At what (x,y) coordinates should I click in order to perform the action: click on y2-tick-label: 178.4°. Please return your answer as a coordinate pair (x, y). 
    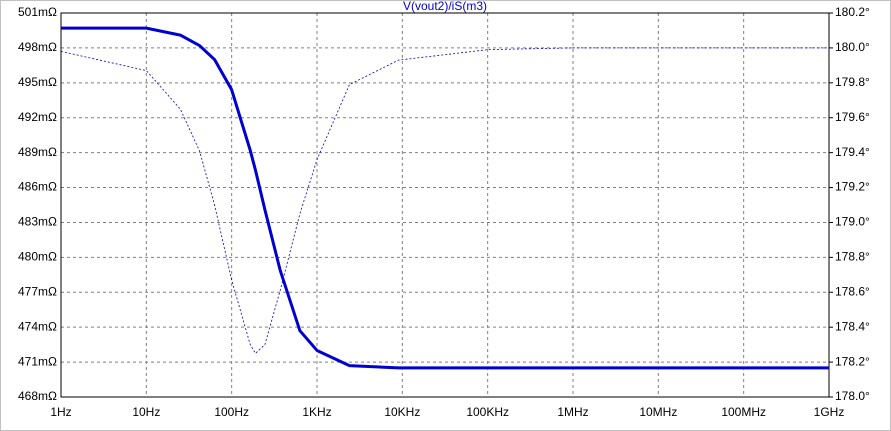
    Looking at the image, I should click on (852, 326).